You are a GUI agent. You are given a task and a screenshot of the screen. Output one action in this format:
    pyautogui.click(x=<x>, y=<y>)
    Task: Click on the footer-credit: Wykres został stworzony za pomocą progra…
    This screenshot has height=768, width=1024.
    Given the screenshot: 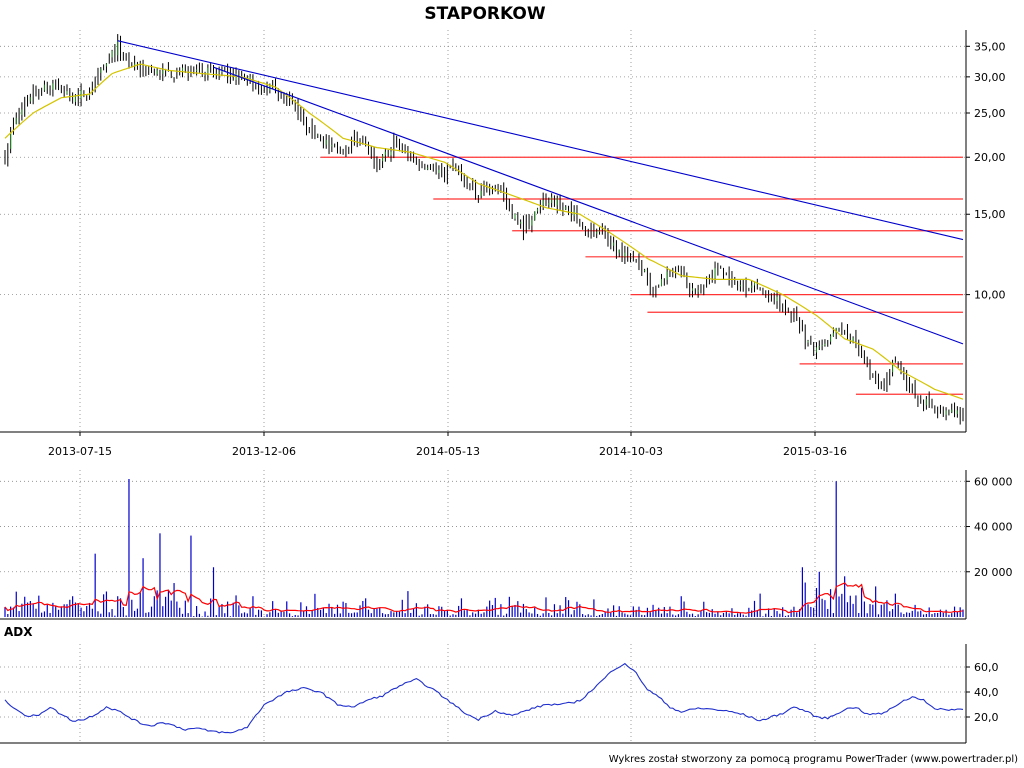 What is the action you would take?
    pyautogui.click(x=813, y=759)
    